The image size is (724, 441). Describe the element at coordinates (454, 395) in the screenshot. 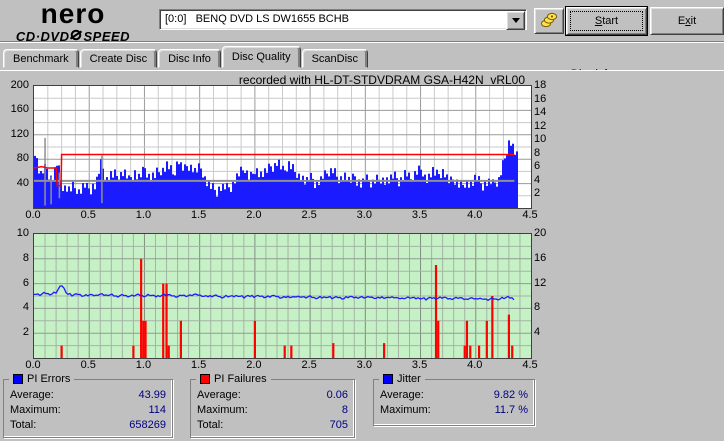

I see `stat-row: Average: 9.82 %` at that location.